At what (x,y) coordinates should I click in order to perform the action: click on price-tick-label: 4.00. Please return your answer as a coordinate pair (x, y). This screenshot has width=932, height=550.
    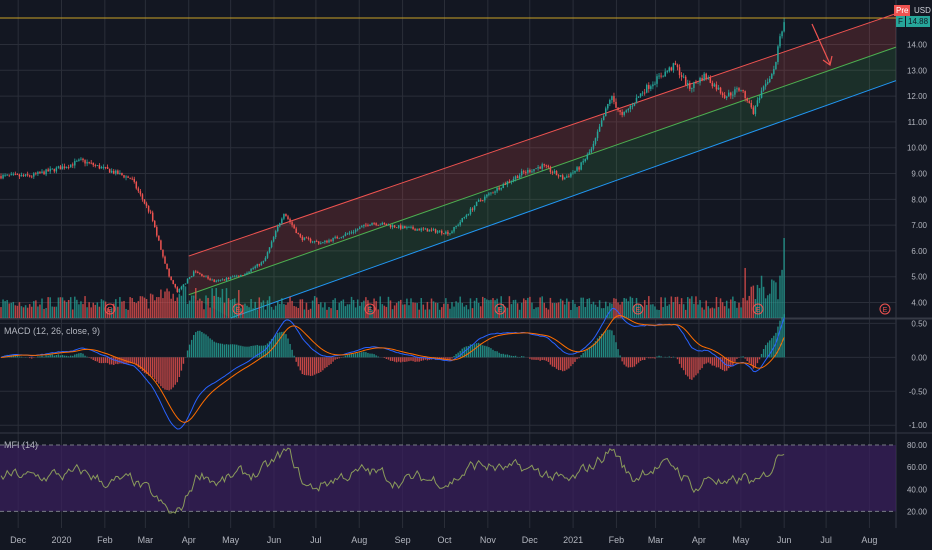
    Looking at the image, I should click on (919, 303).